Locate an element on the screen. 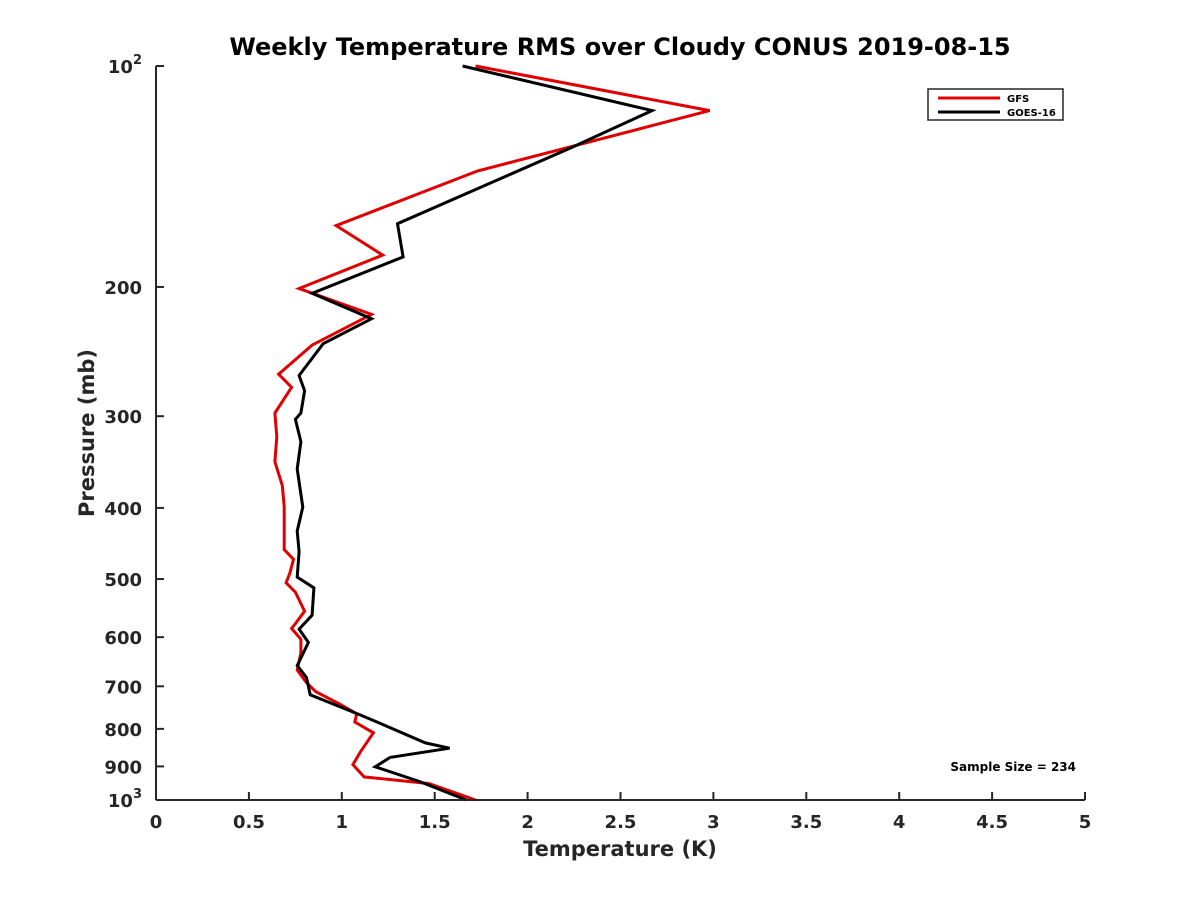 The image size is (1200, 900). y-tick-label: 800 is located at coordinates (123, 730).